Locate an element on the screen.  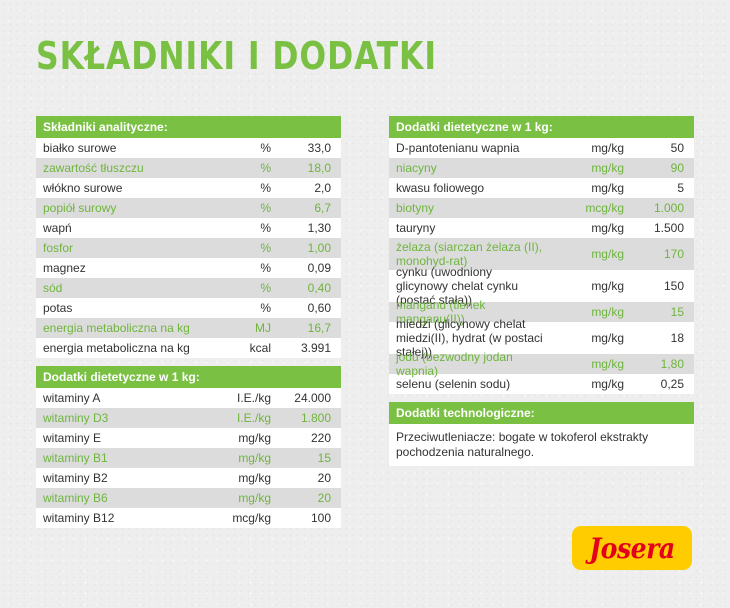
row-value: 16,7 is located at coordinates (319, 328).